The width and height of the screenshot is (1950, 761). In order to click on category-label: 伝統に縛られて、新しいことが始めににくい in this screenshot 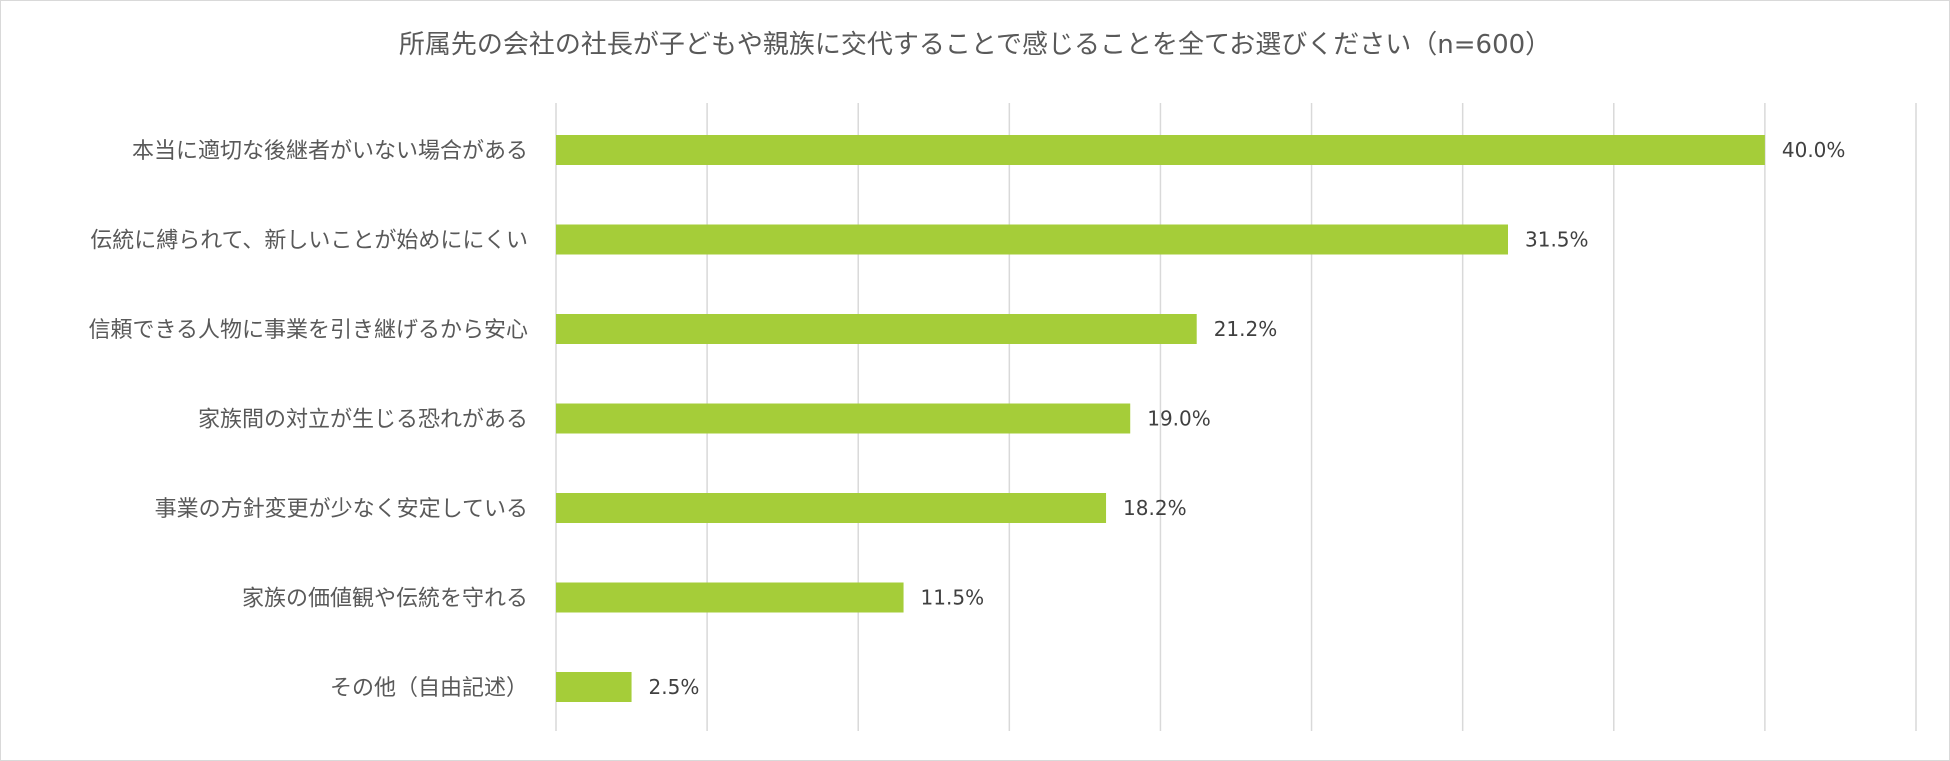, I will do `click(309, 241)`.